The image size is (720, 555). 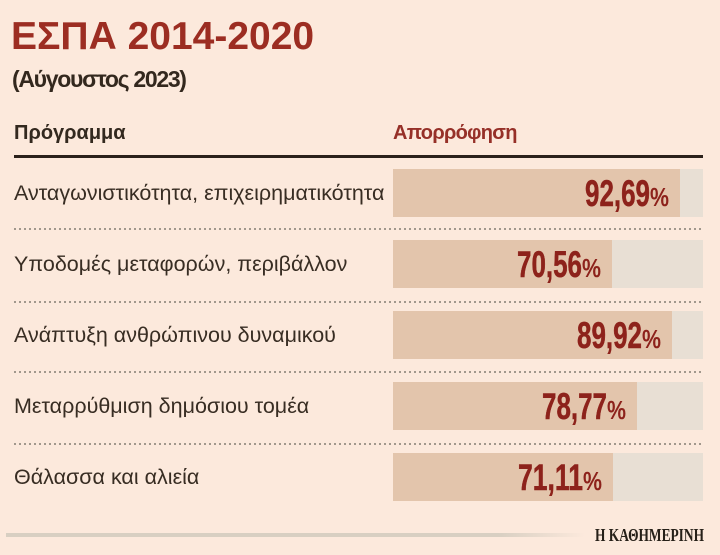 What do you see at coordinates (550, 477) in the screenshot?
I see `svg-text: 71,11` at bounding box center [550, 477].